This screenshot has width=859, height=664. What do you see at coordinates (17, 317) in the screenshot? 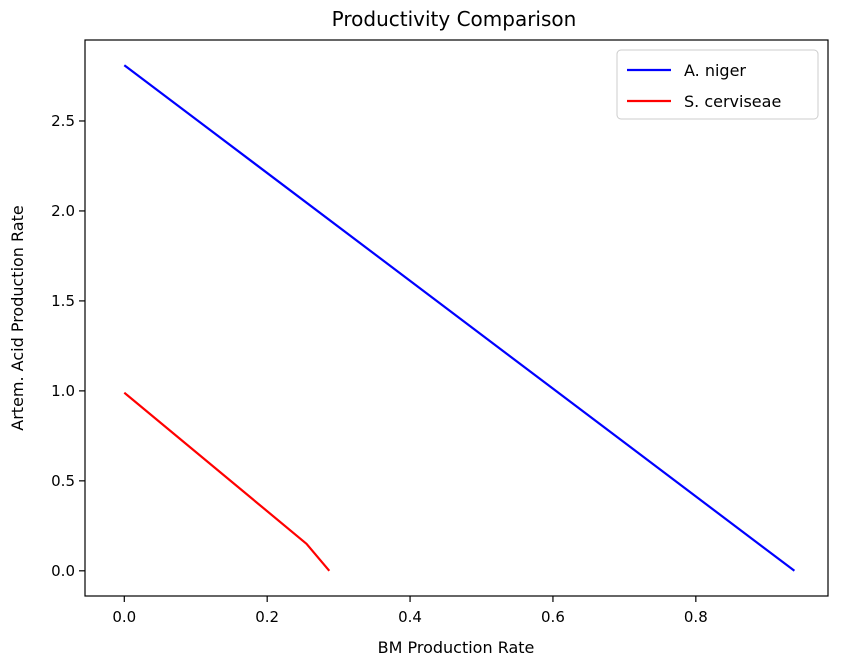
I see `y-axis-label: Artem. Acid Production Rate` at bounding box center [17, 317].